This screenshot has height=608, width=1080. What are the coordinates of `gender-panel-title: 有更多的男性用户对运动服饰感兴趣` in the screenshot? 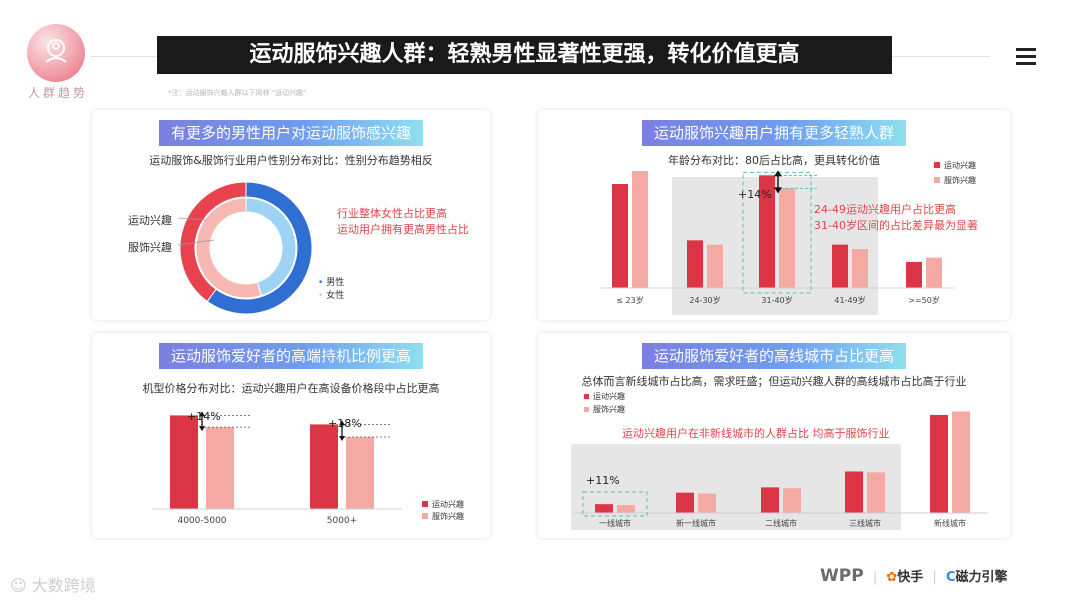 It's located at (291, 133).